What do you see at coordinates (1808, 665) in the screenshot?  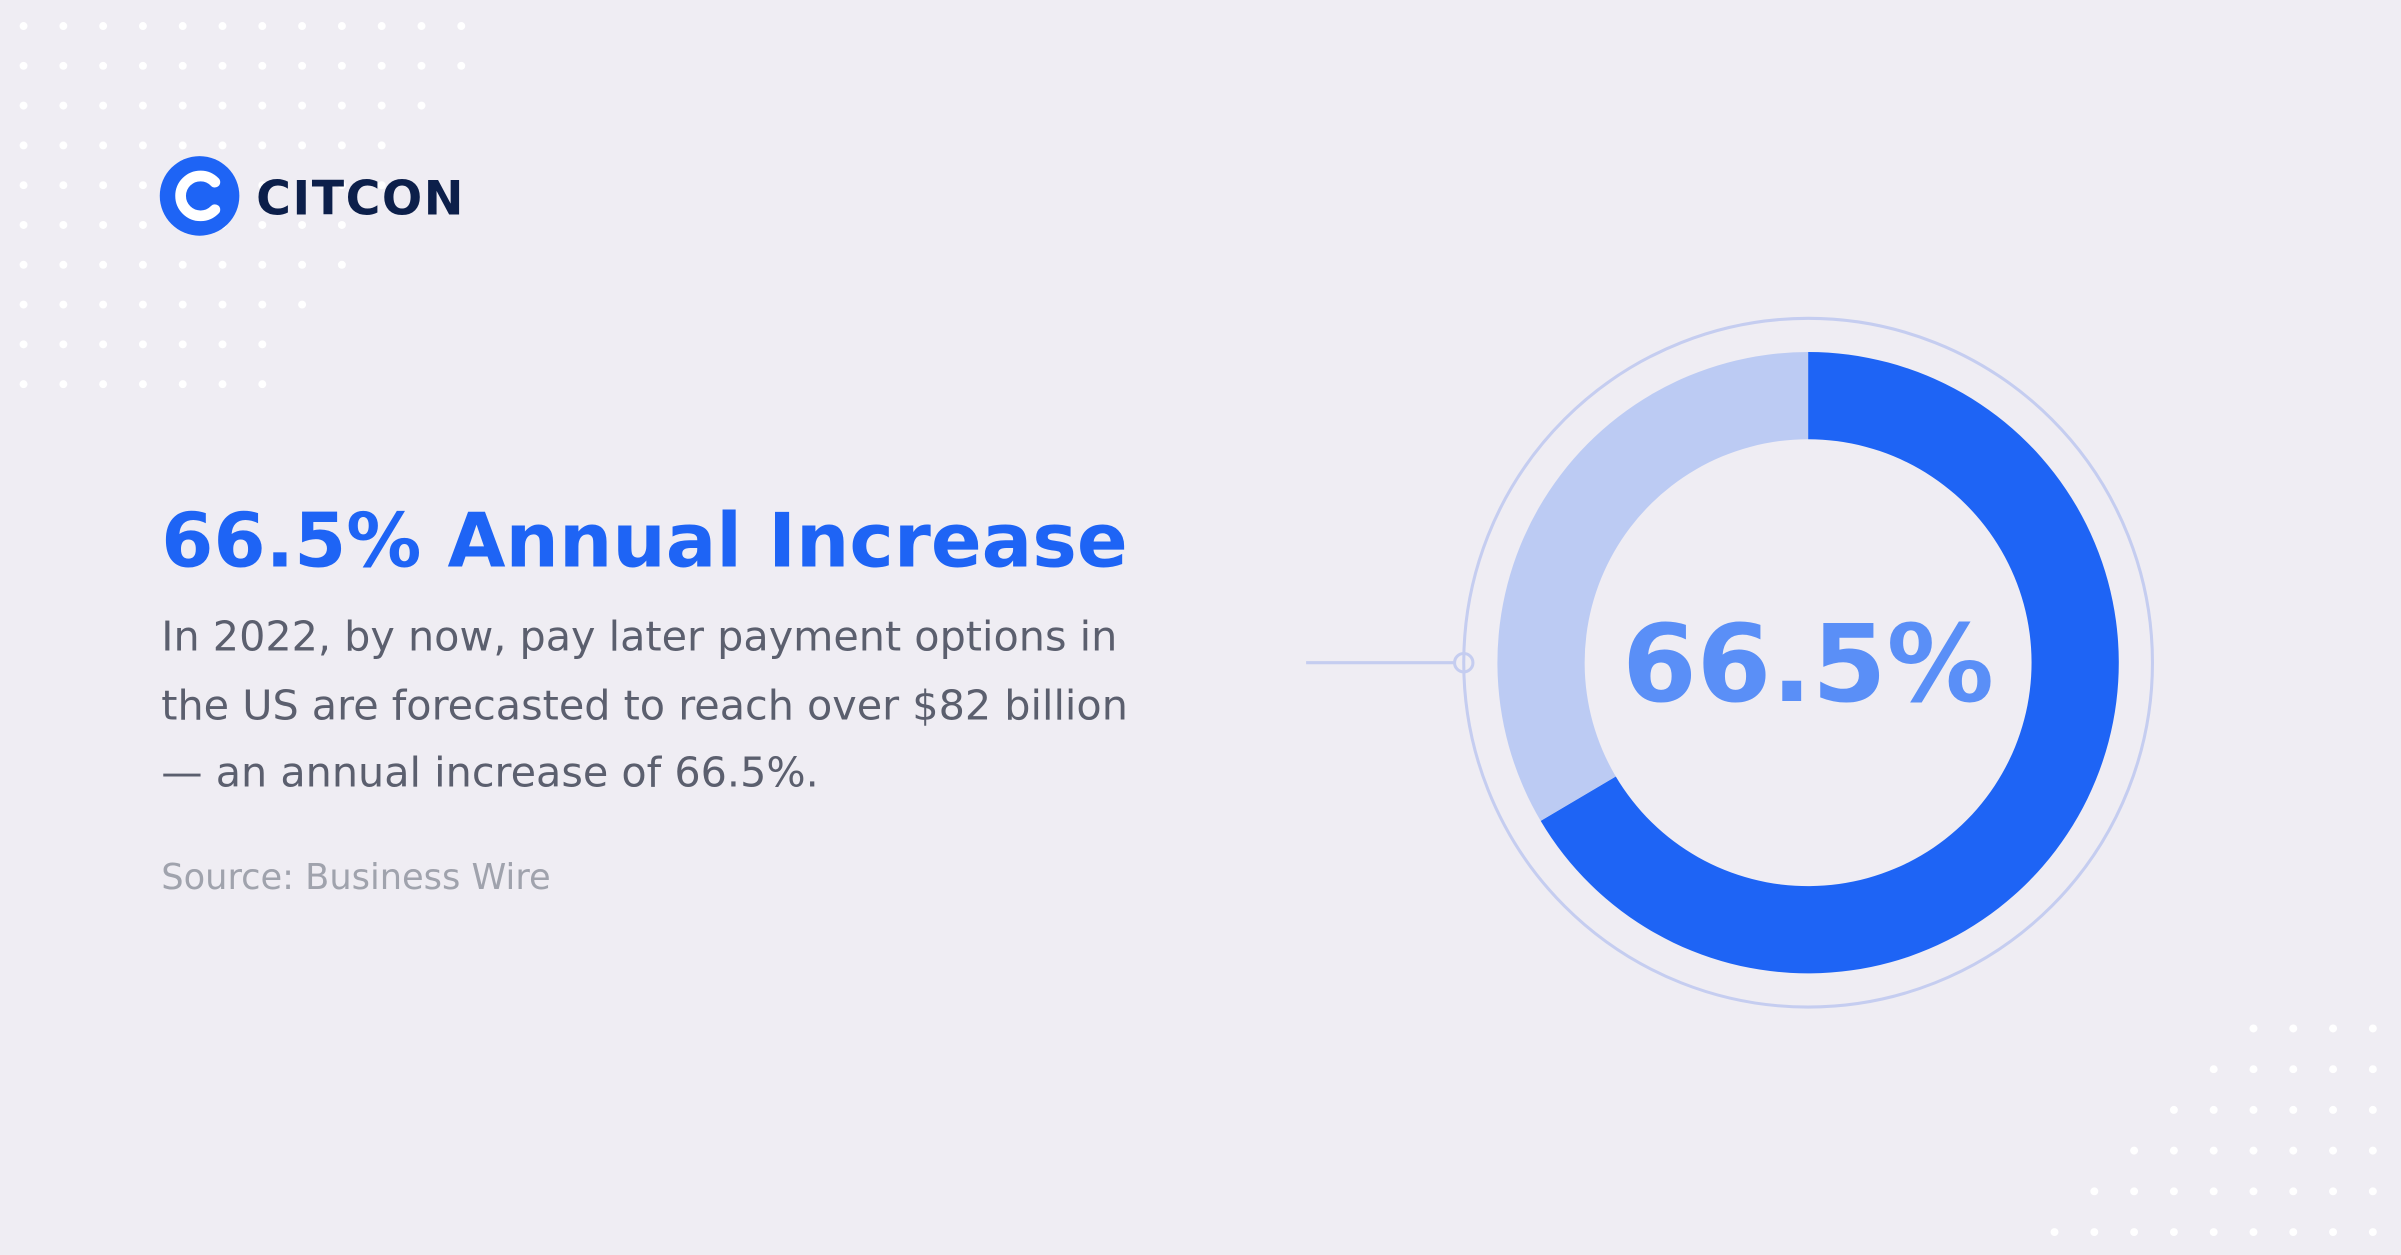 I see `center-label: 66.5%` at bounding box center [1808, 665].